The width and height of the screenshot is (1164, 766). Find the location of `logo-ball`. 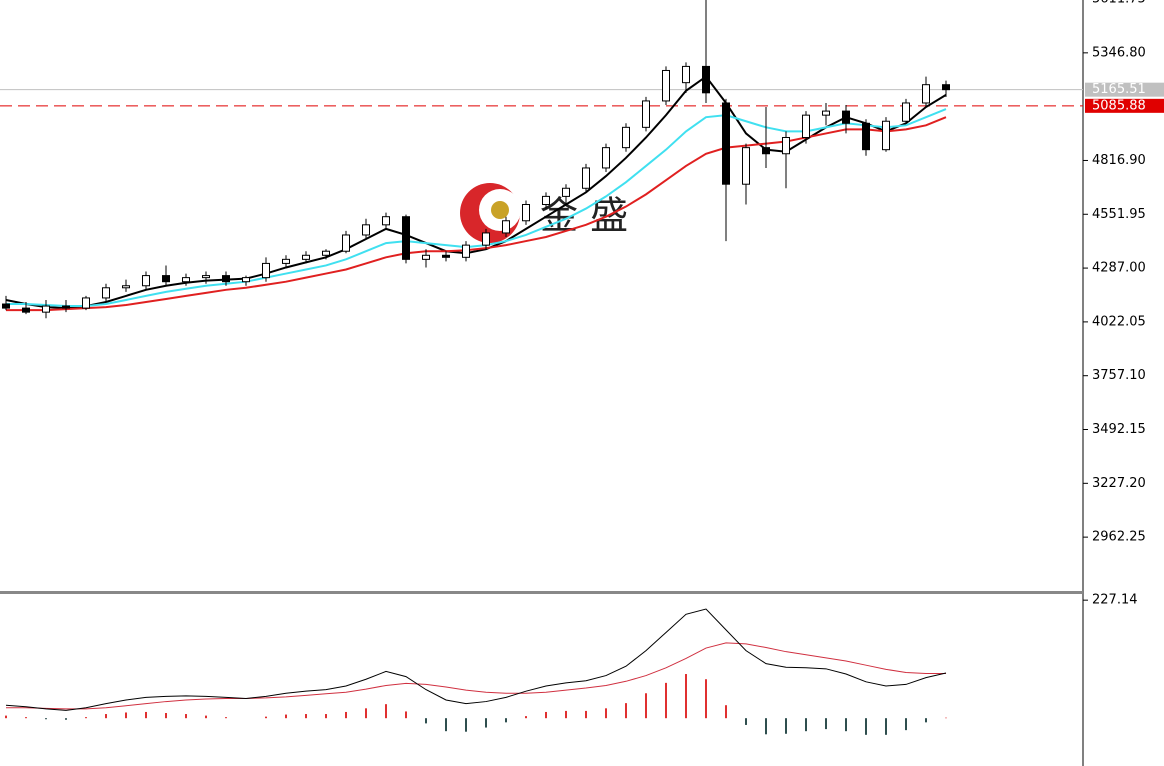

logo-ball is located at coordinates (500, 210).